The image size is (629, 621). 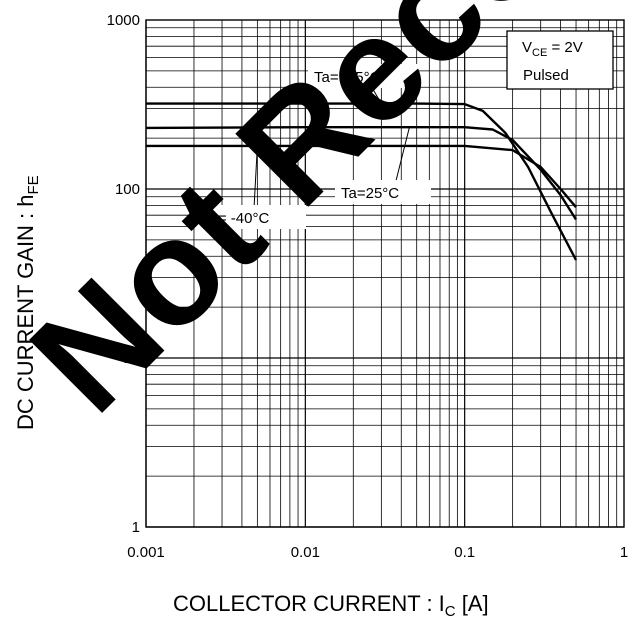 I want to click on y-tick-label: 10, so click(x=131, y=358).